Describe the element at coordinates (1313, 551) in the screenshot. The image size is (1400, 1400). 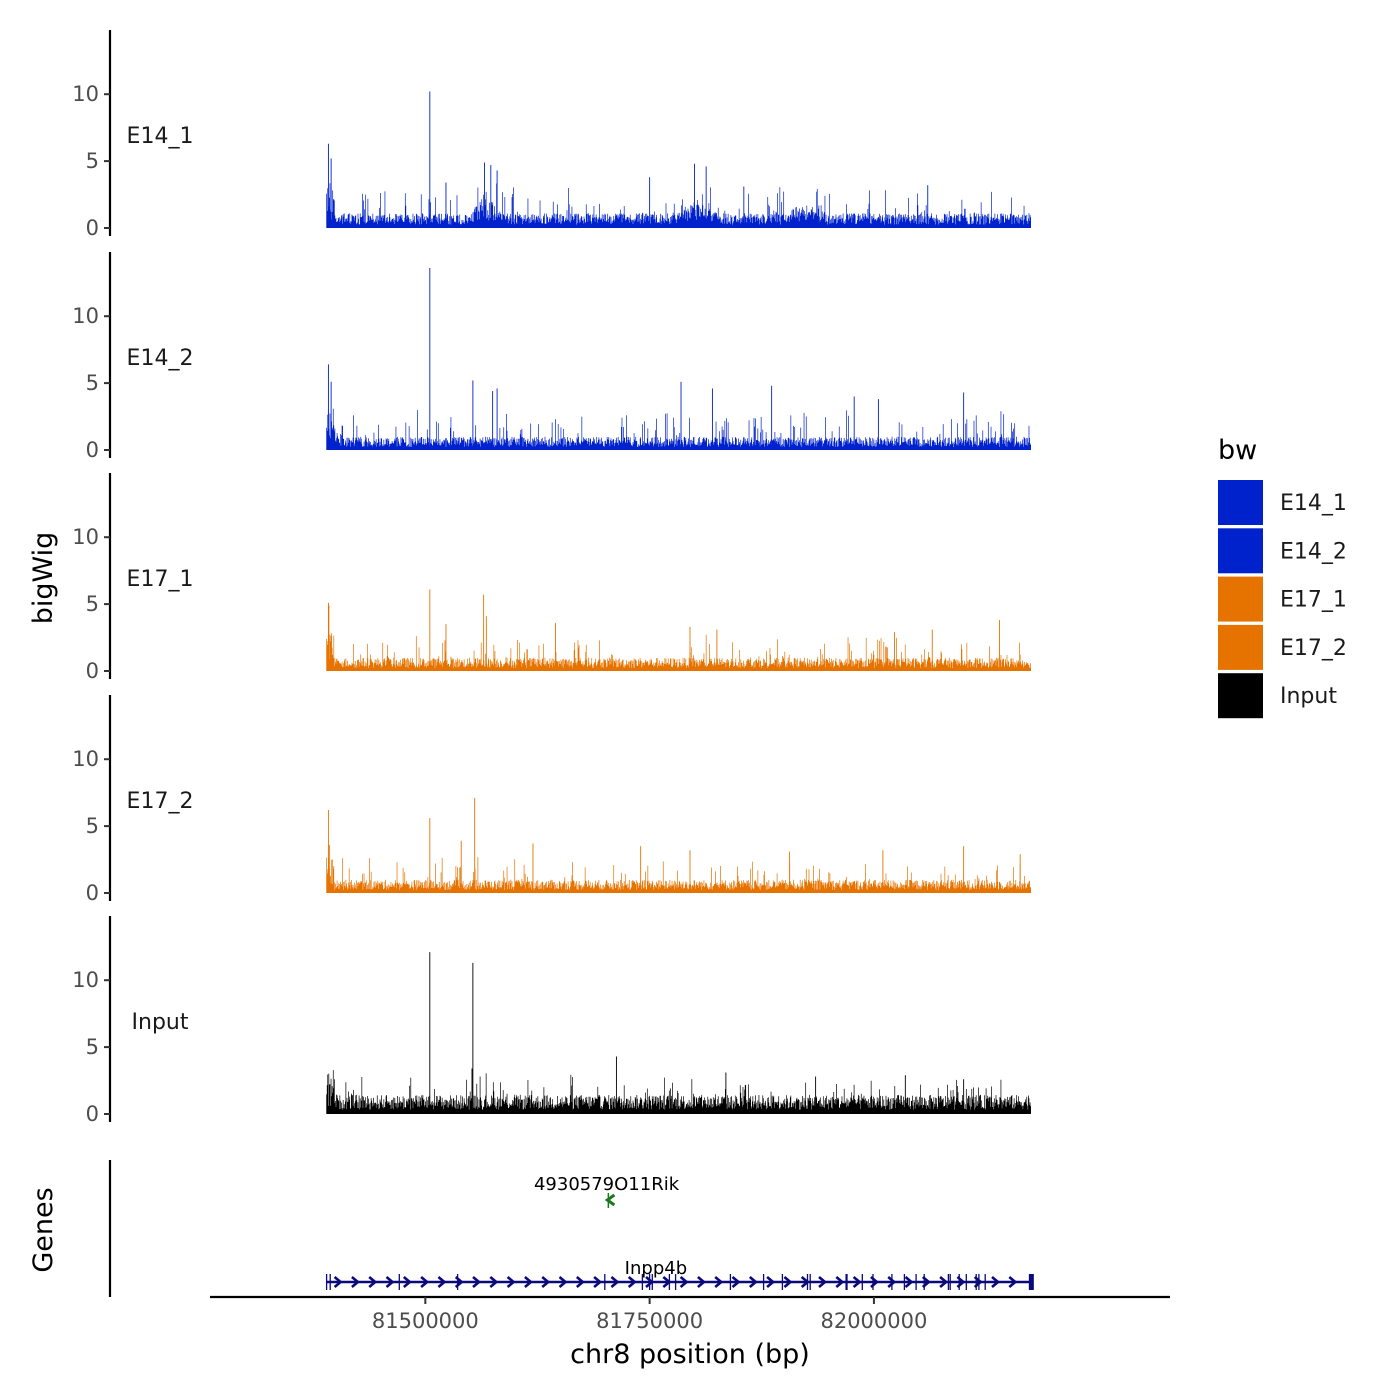
I see `legend-label: E14_2` at that location.